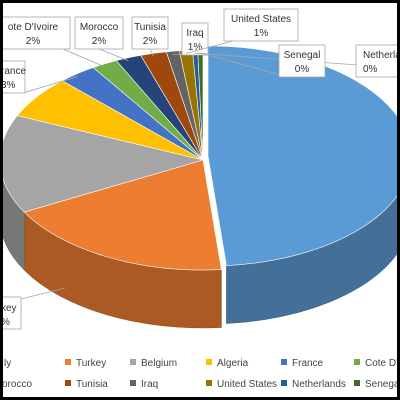 The height and width of the screenshot is (400, 400). Describe the element at coordinates (308, 363) in the screenshot. I see `legend-label-france: France` at that location.